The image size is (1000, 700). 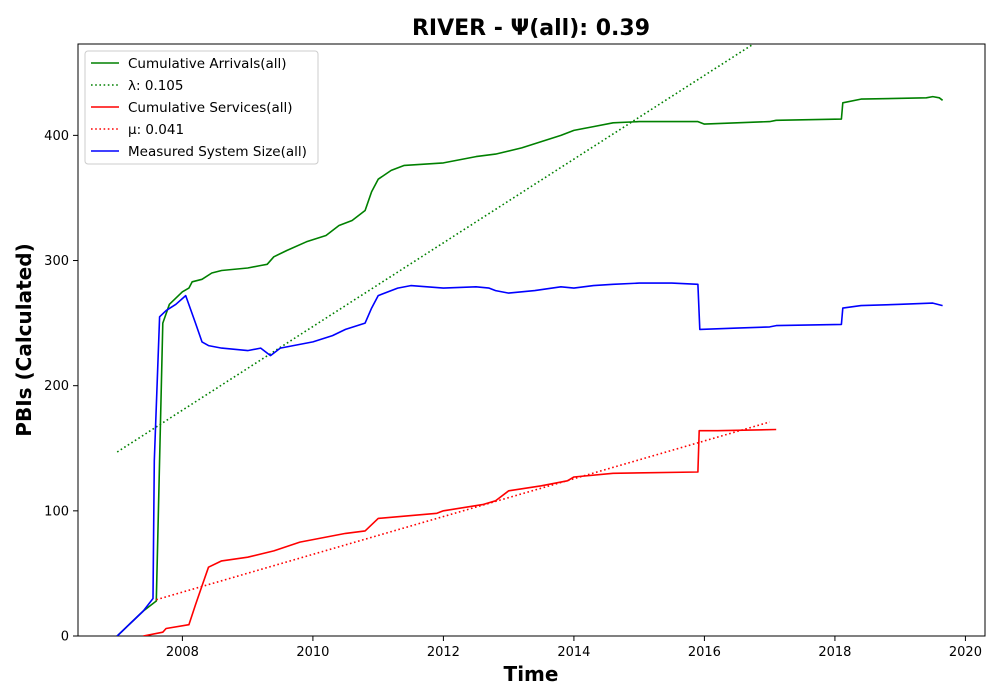 What do you see at coordinates (207, 64) in the screenshot?
I see `legend-label: Cumulative Arrivals(all)` at bounding box center [207, 64].